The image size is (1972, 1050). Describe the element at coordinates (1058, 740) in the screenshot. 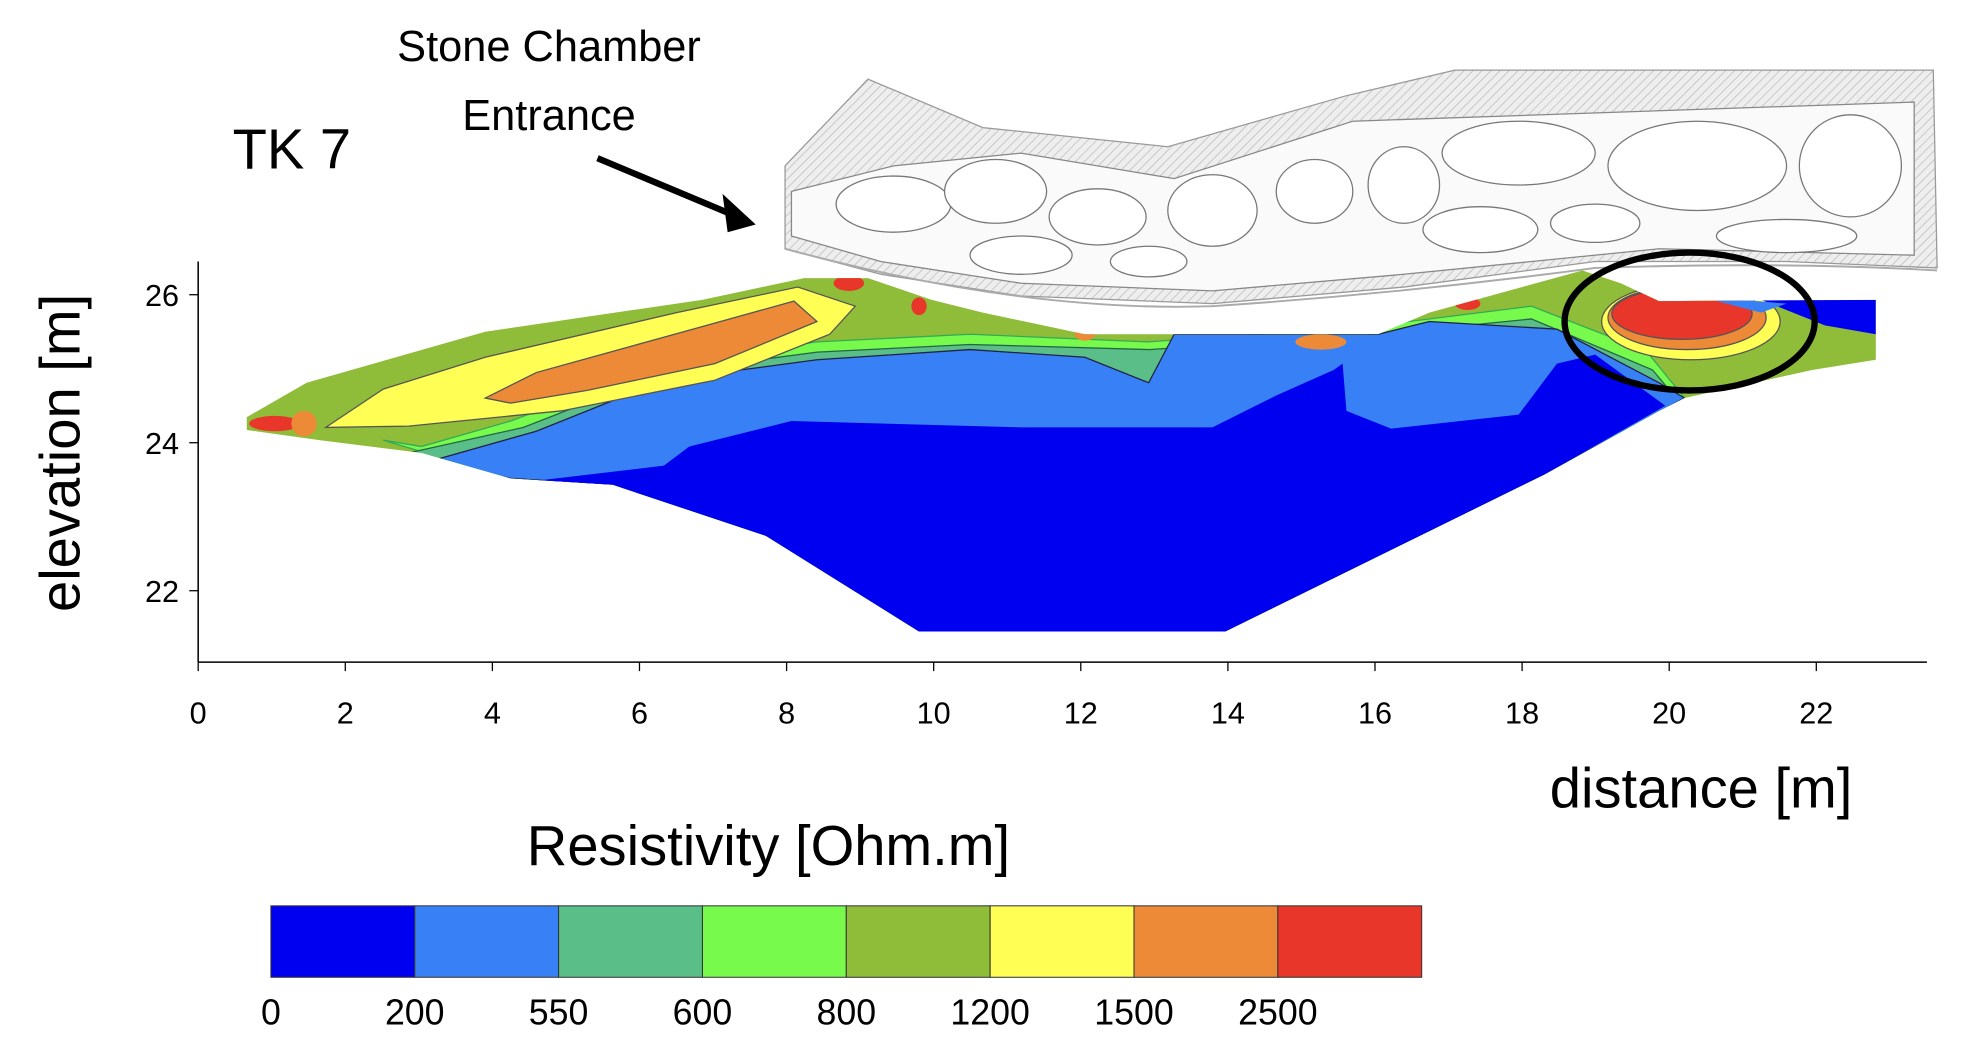

I see `x-axis: distance [m] 0 2 4 6 8 10 12 14 16 18 20 22` at that location.